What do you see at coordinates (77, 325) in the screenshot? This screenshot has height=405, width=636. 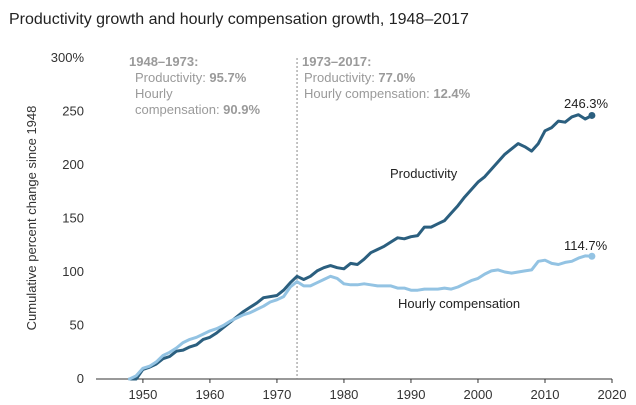 I see `y-tick-label: 50` at bounding box center [77, 325].